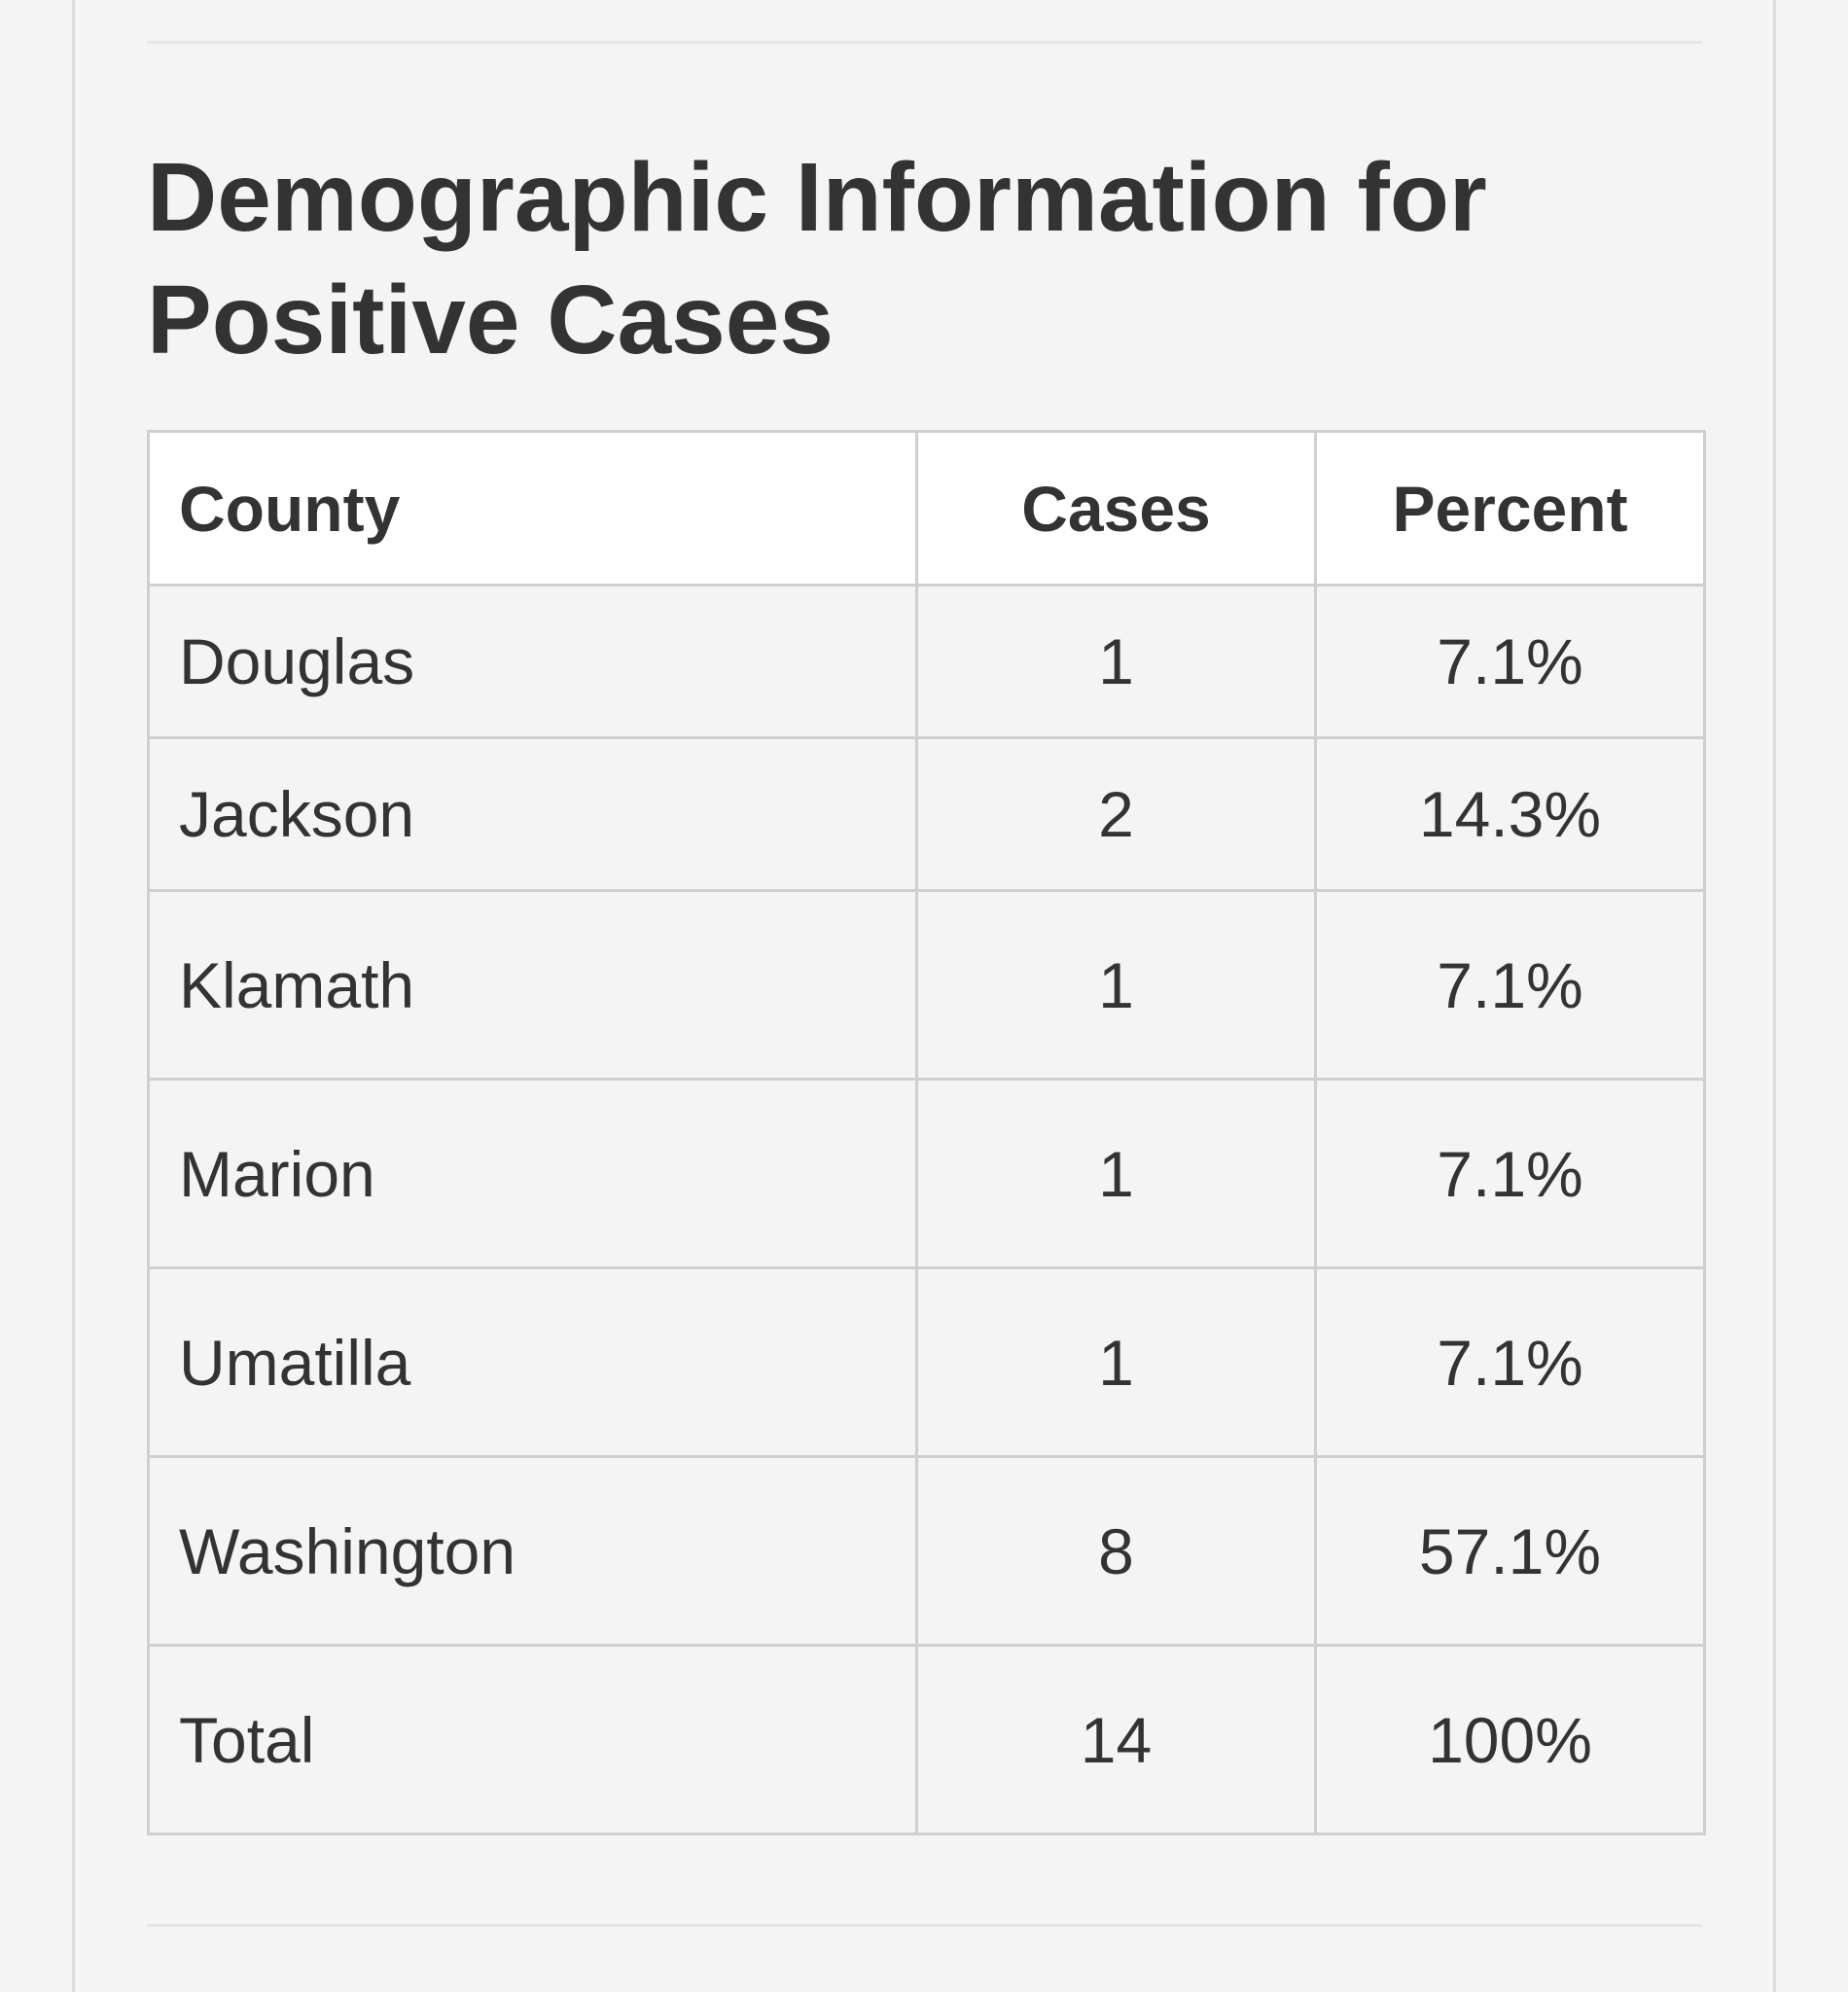 This screenshot has height=1992, width=1848. I want to click on cases-cell: 14, so click(1116, 1739).